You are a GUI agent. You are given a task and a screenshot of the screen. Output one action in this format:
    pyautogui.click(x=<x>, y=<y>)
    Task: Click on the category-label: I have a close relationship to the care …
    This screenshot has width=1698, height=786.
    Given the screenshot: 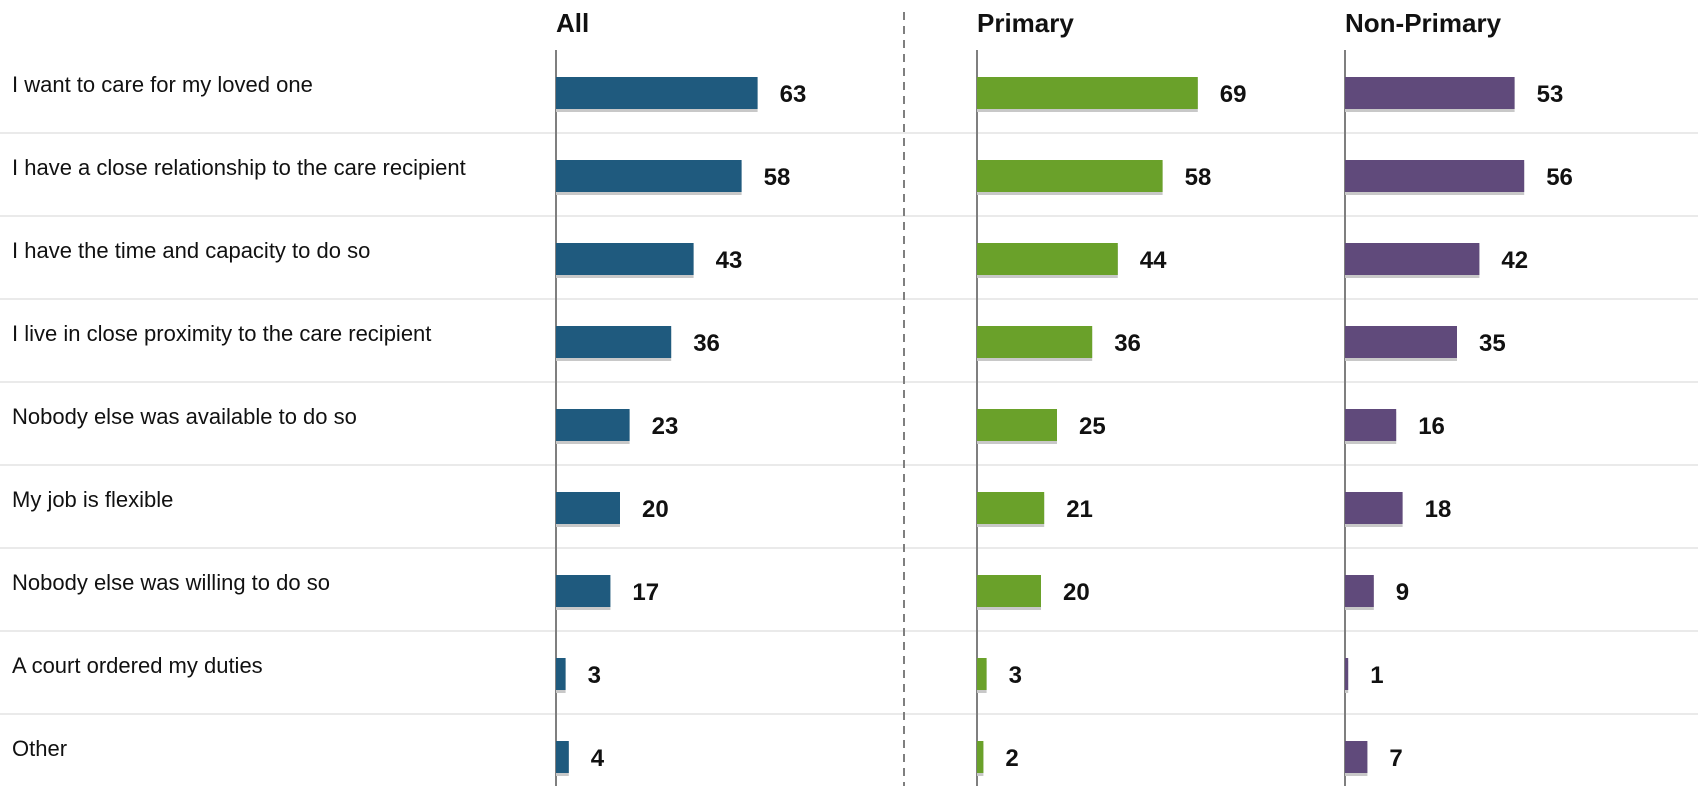 What is the action you would take?
    pyautogui.click(x=239, y=167)
    